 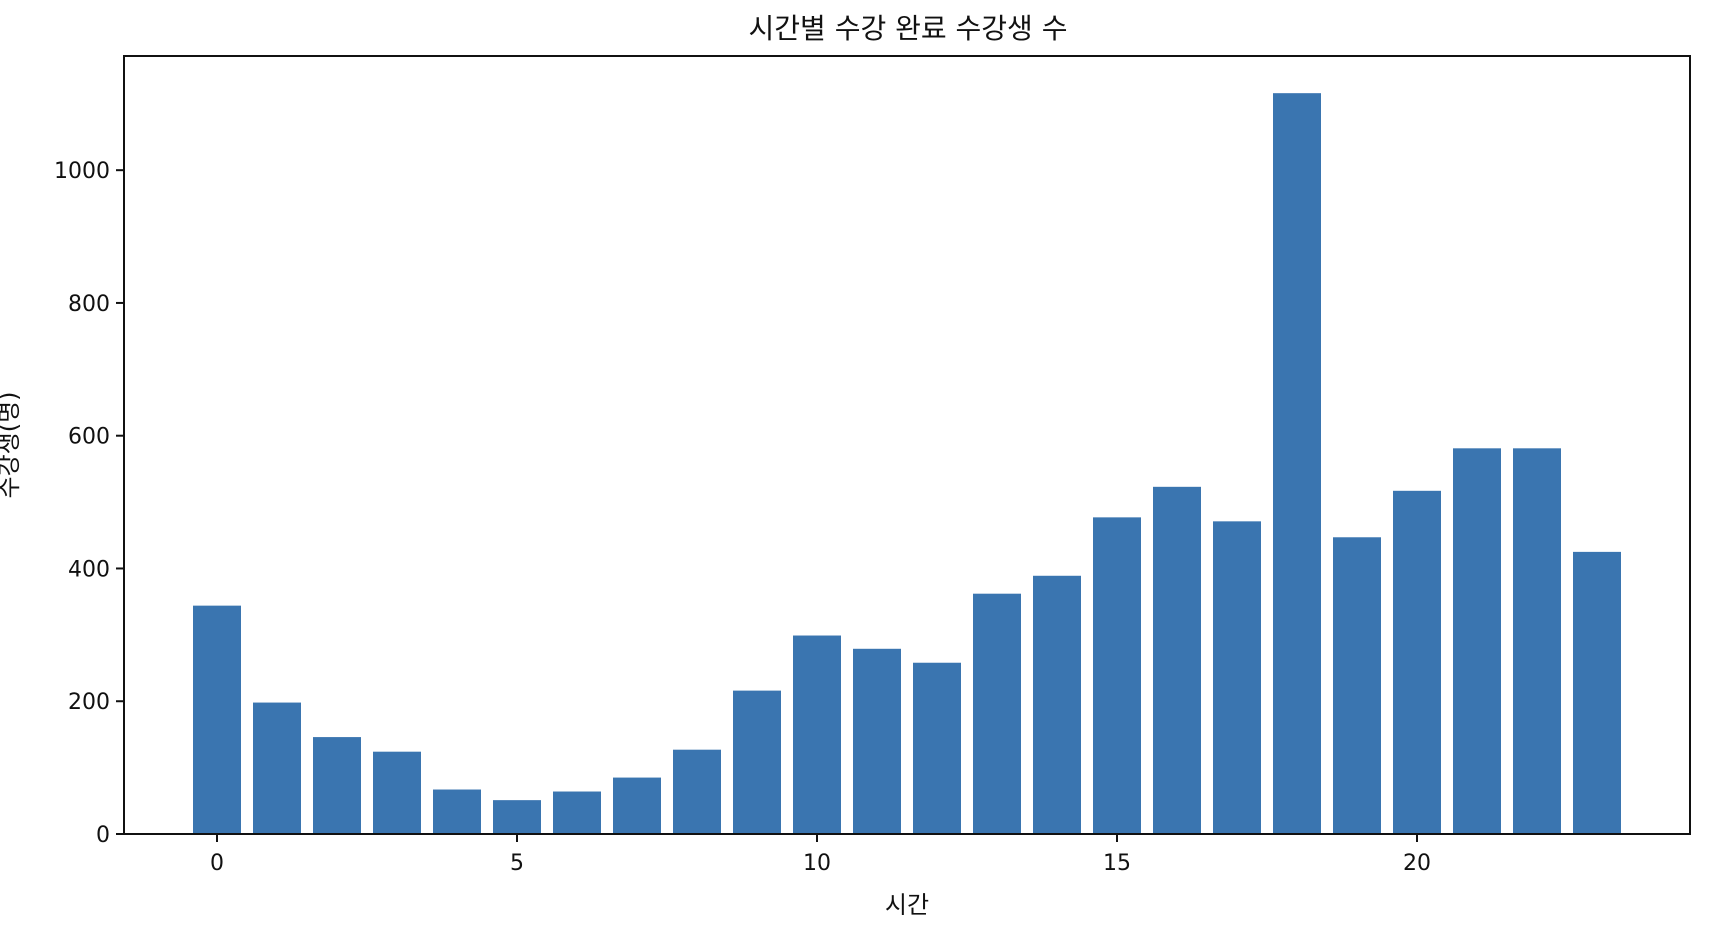 What do you see at coordinates (1417, 863) in the screenshot?
I see `x-tick-label: 20` at bounding box center [1417, 863].